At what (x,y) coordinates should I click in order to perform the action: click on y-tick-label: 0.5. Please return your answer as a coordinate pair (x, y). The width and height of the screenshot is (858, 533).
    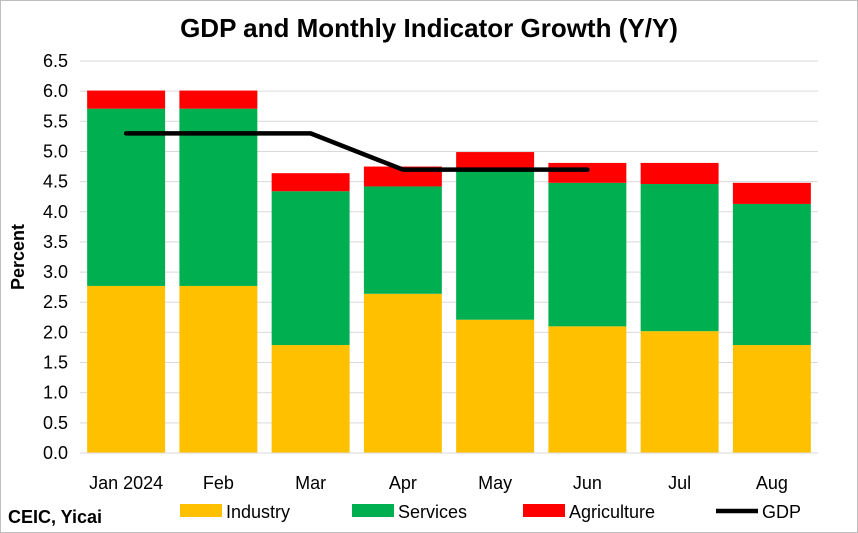
    Looking at the image, I should click on (55, 423).